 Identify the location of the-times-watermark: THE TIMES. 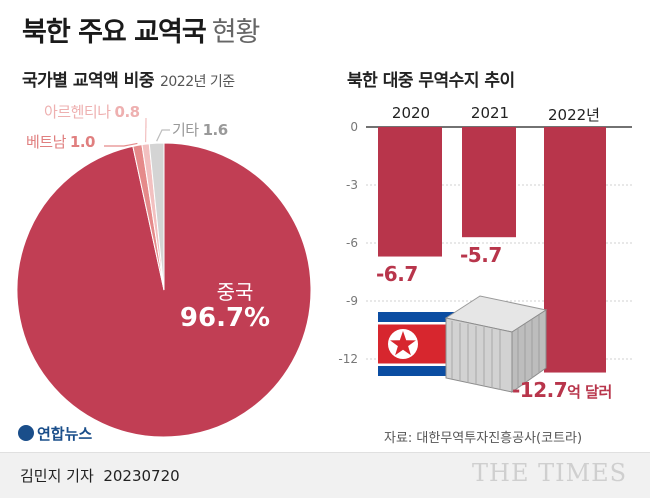
(549, 473).